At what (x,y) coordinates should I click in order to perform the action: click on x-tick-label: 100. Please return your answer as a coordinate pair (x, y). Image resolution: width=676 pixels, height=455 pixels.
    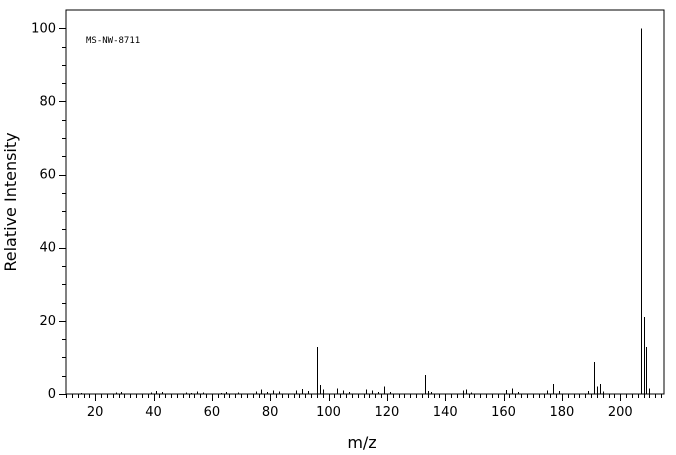
    Looking at the image, I should click on (328, 412).